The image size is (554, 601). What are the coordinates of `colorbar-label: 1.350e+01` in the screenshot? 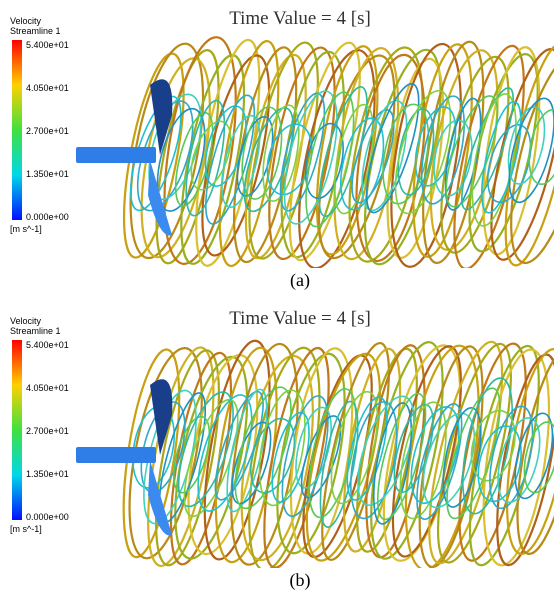 It's located at (47, 474).